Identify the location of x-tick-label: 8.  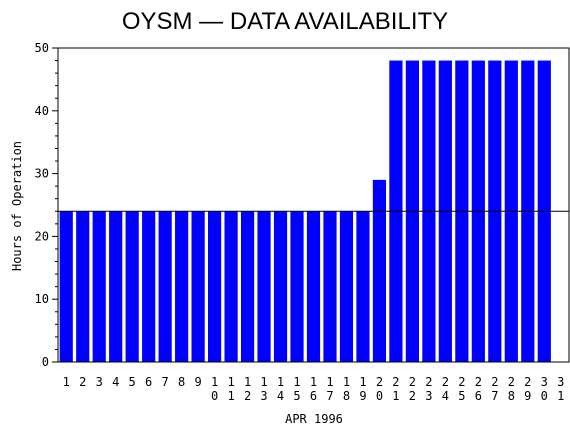
(181, 382).